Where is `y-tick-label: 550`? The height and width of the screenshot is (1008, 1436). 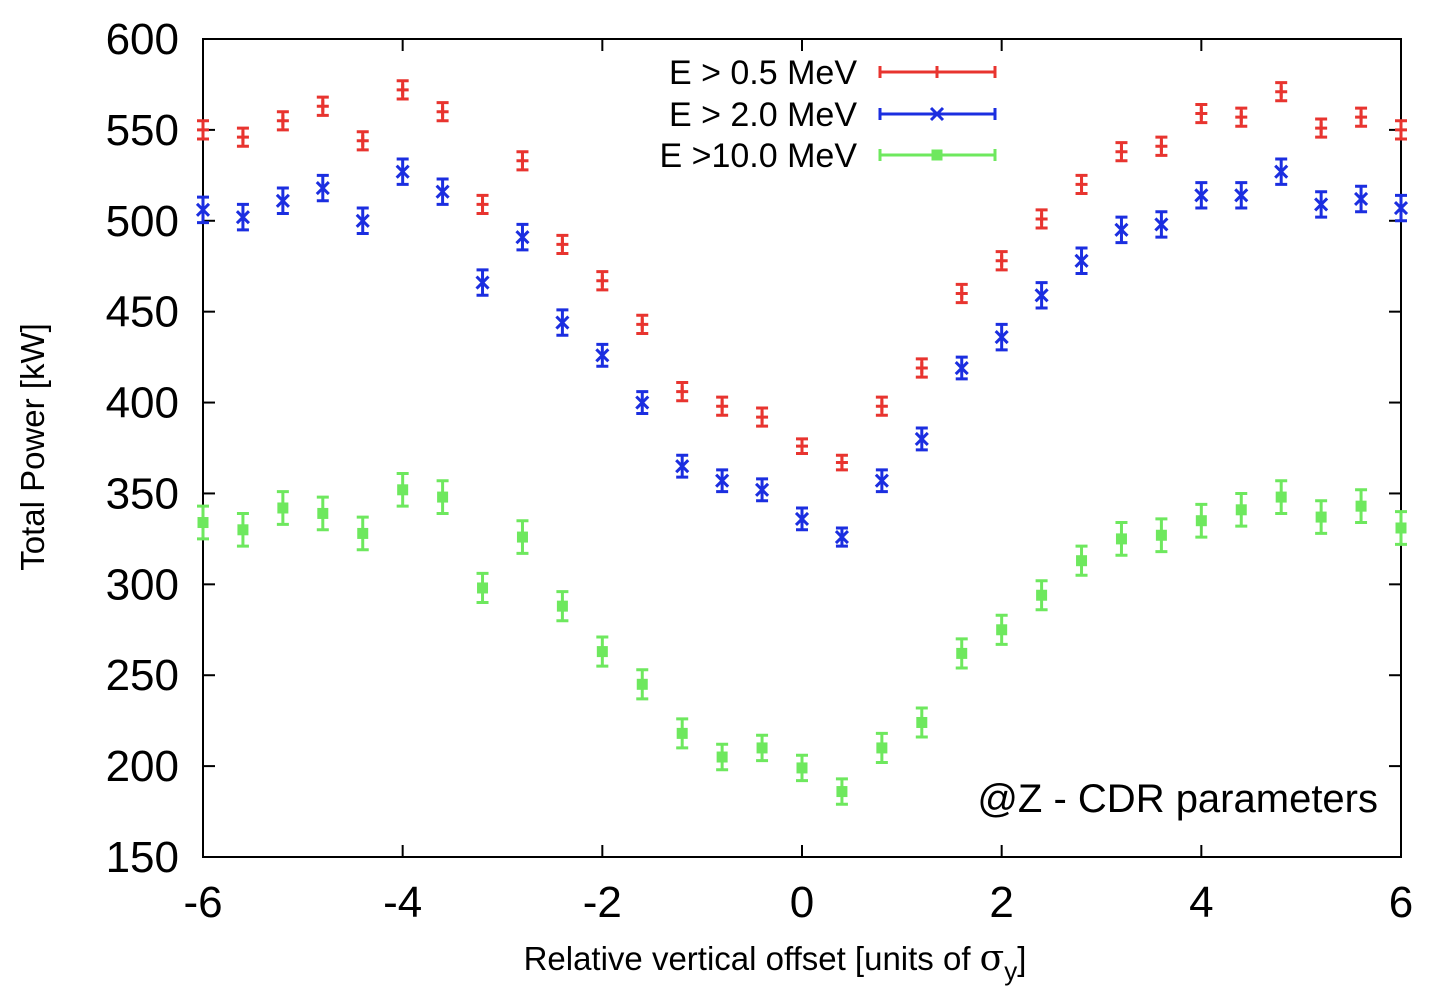 y-tick-label: 550 is located at coordinates (142, 130).